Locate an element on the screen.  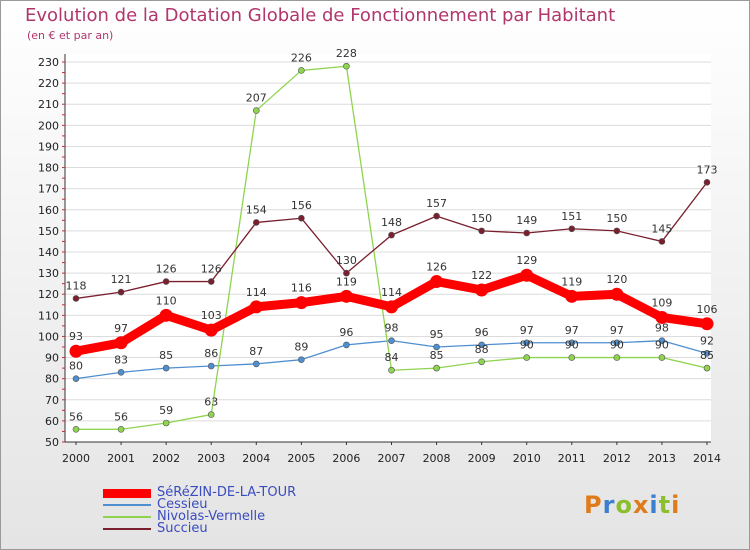
data-label-succieu-2002: 126 is located at coordinates (166, 269).